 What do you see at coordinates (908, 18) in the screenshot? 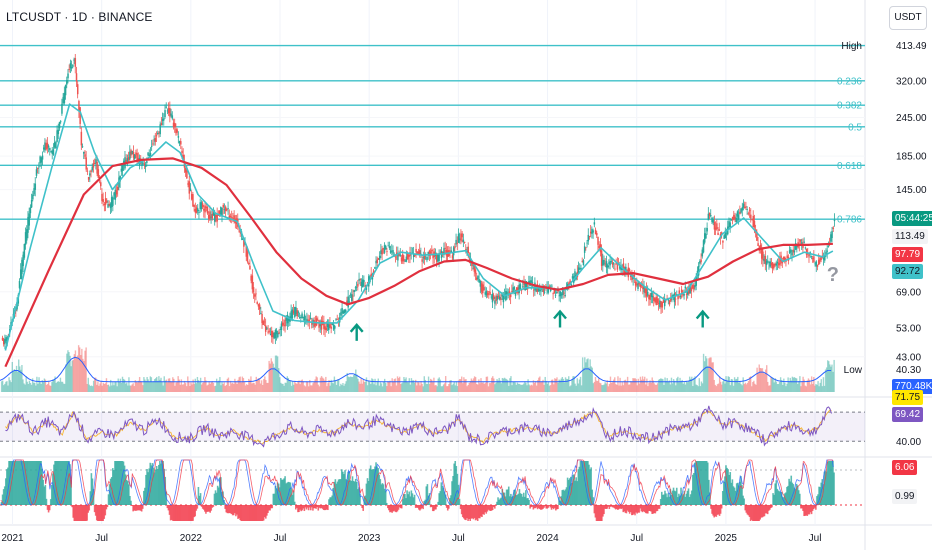
I see `currency-selector: USDT` at bounding box center [908, 18].